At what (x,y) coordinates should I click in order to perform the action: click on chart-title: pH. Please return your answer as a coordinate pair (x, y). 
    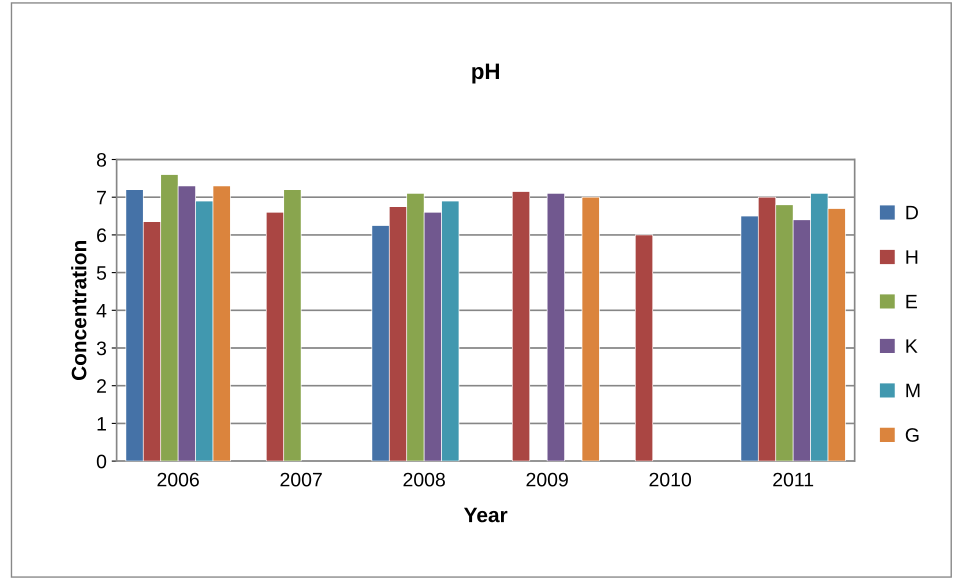
    Looking at the image, I should click on (485, 74).